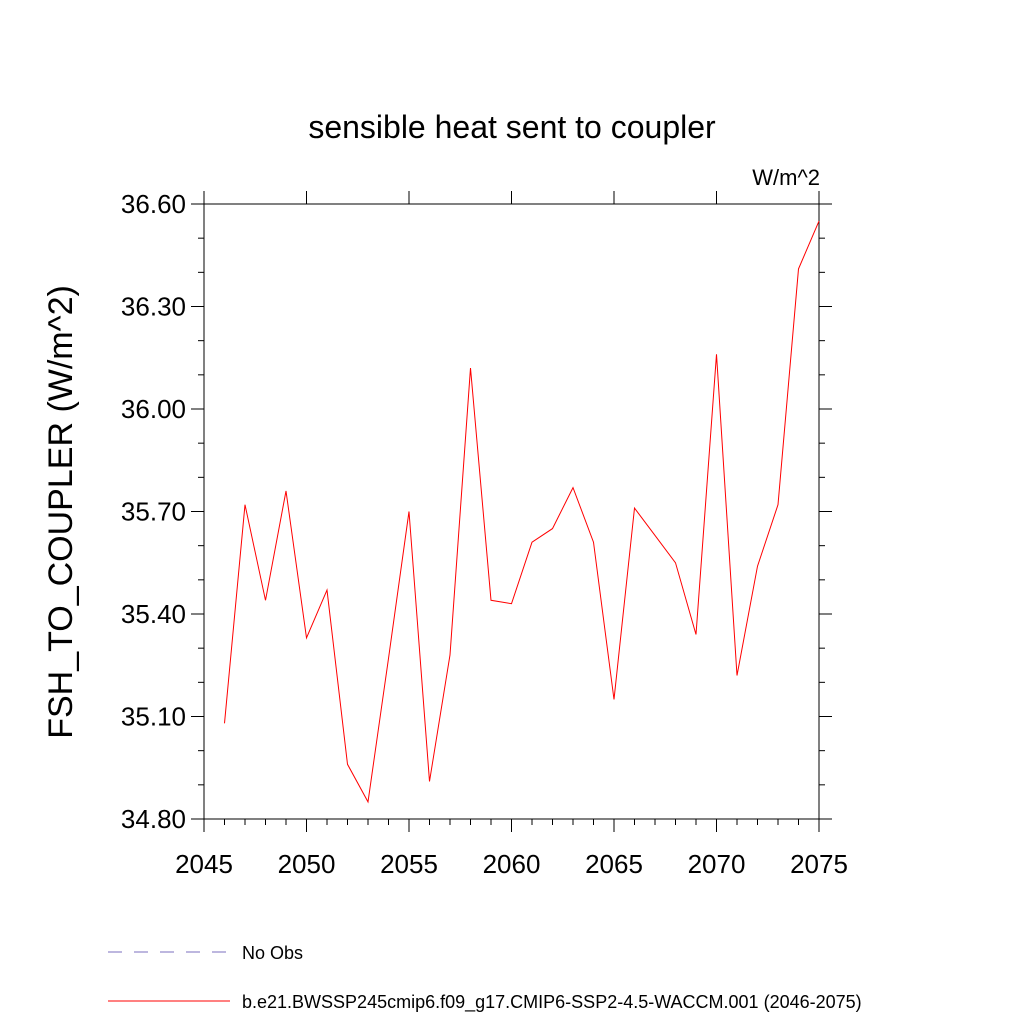  Describe the element at coordinates (153, 204) in the screenshot. I see `y-tick-label: 36.60` at that location.